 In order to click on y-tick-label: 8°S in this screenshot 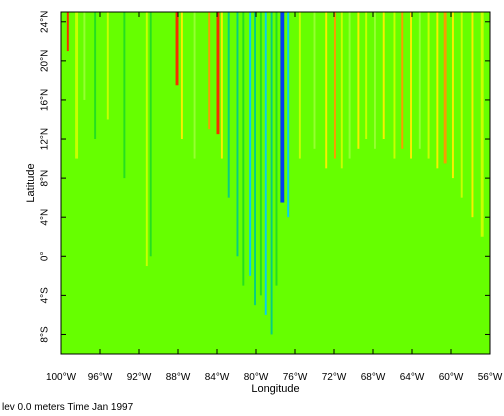, I will do `click(45, 334)`.